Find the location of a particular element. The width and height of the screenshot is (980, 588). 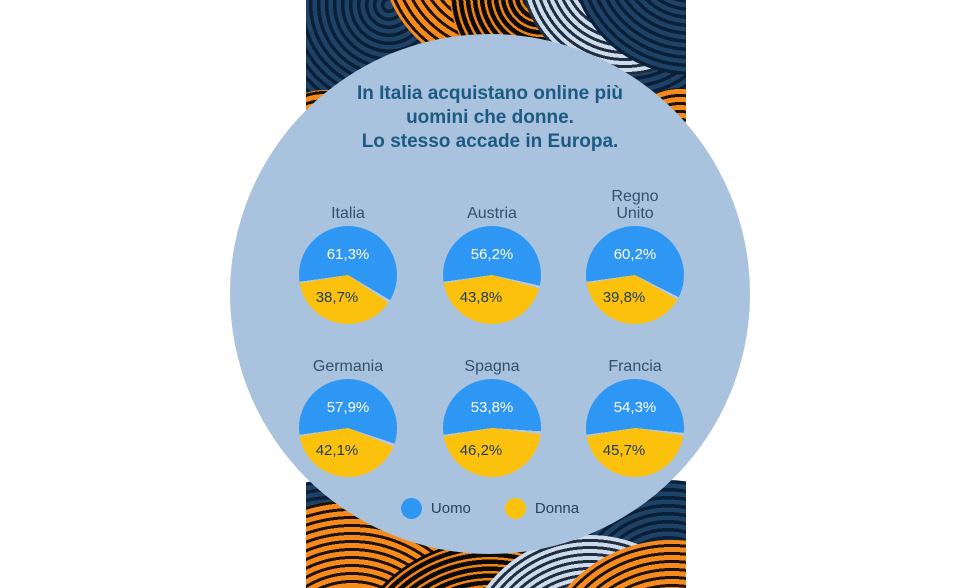

country-label: Regno Unito is located at coordinates (635, 204).